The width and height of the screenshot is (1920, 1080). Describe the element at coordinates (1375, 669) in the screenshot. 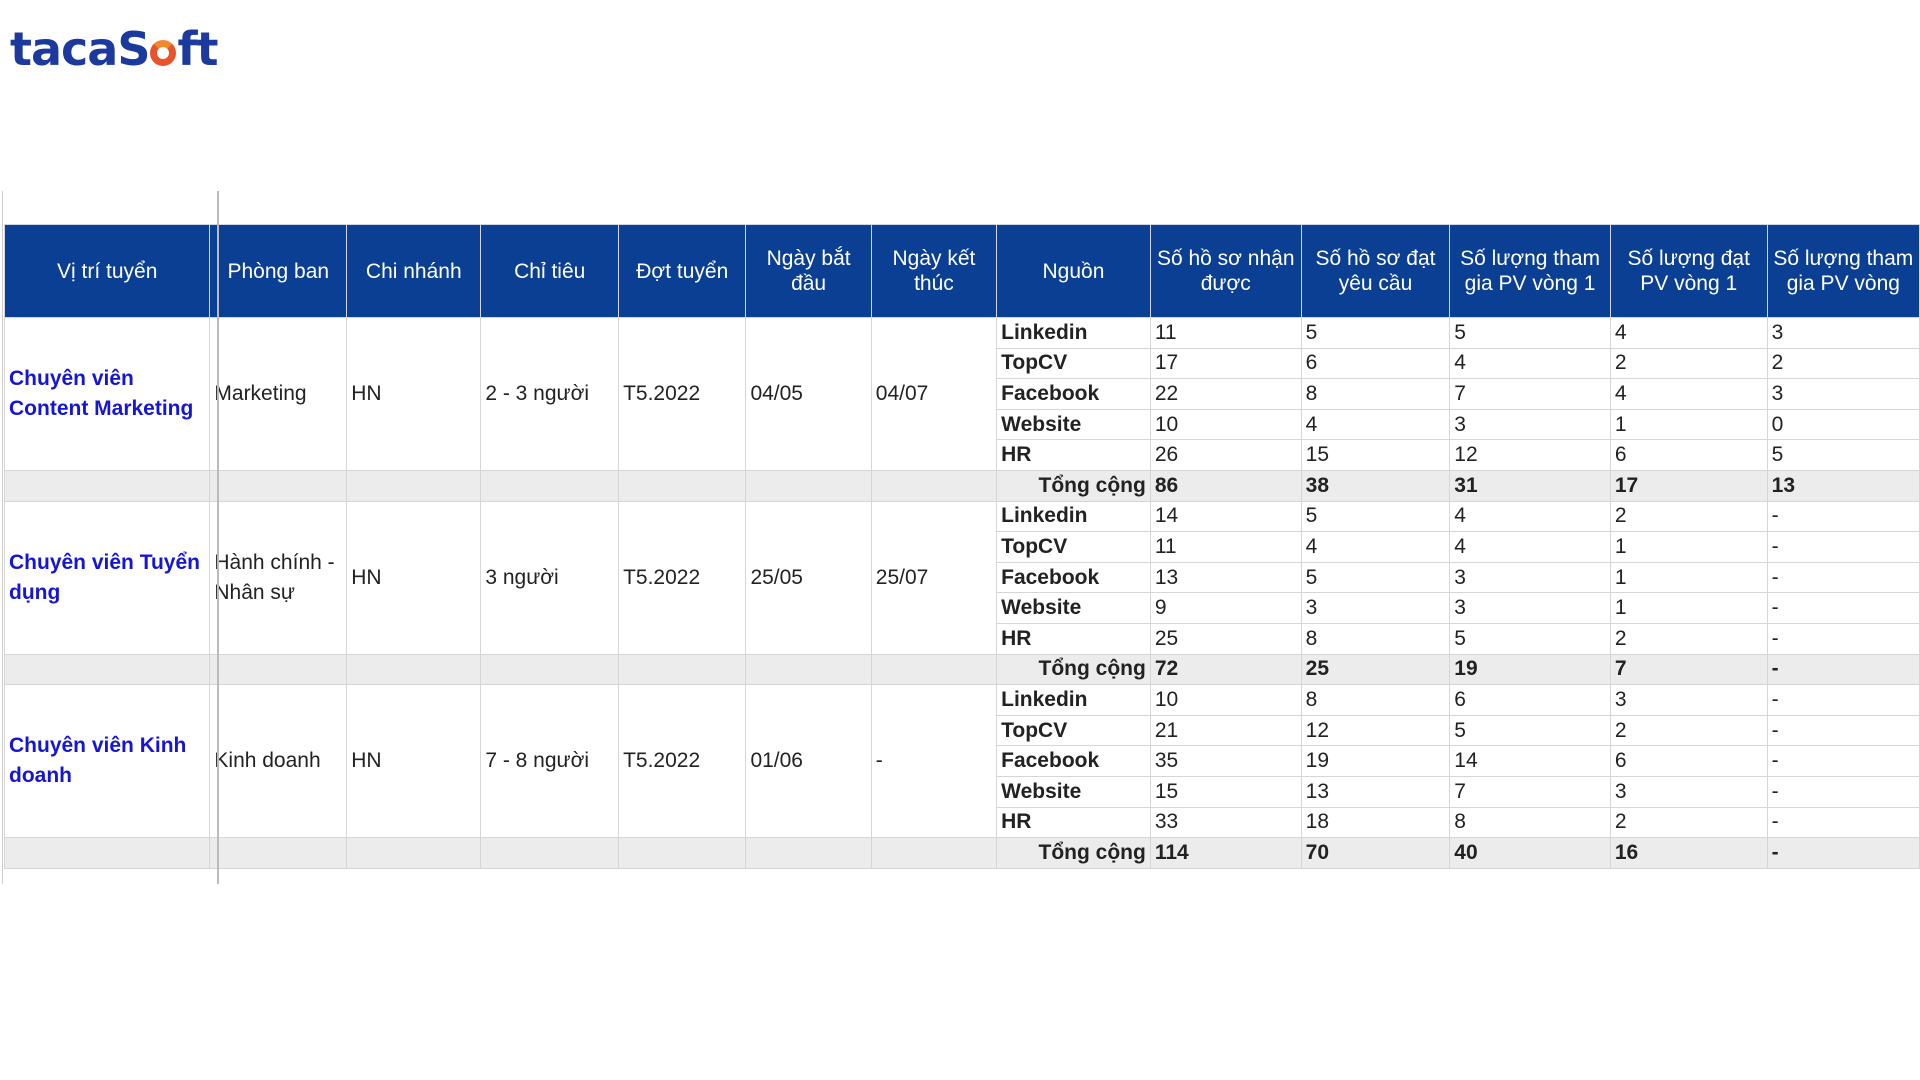

I see `total-value: 25` at that location.